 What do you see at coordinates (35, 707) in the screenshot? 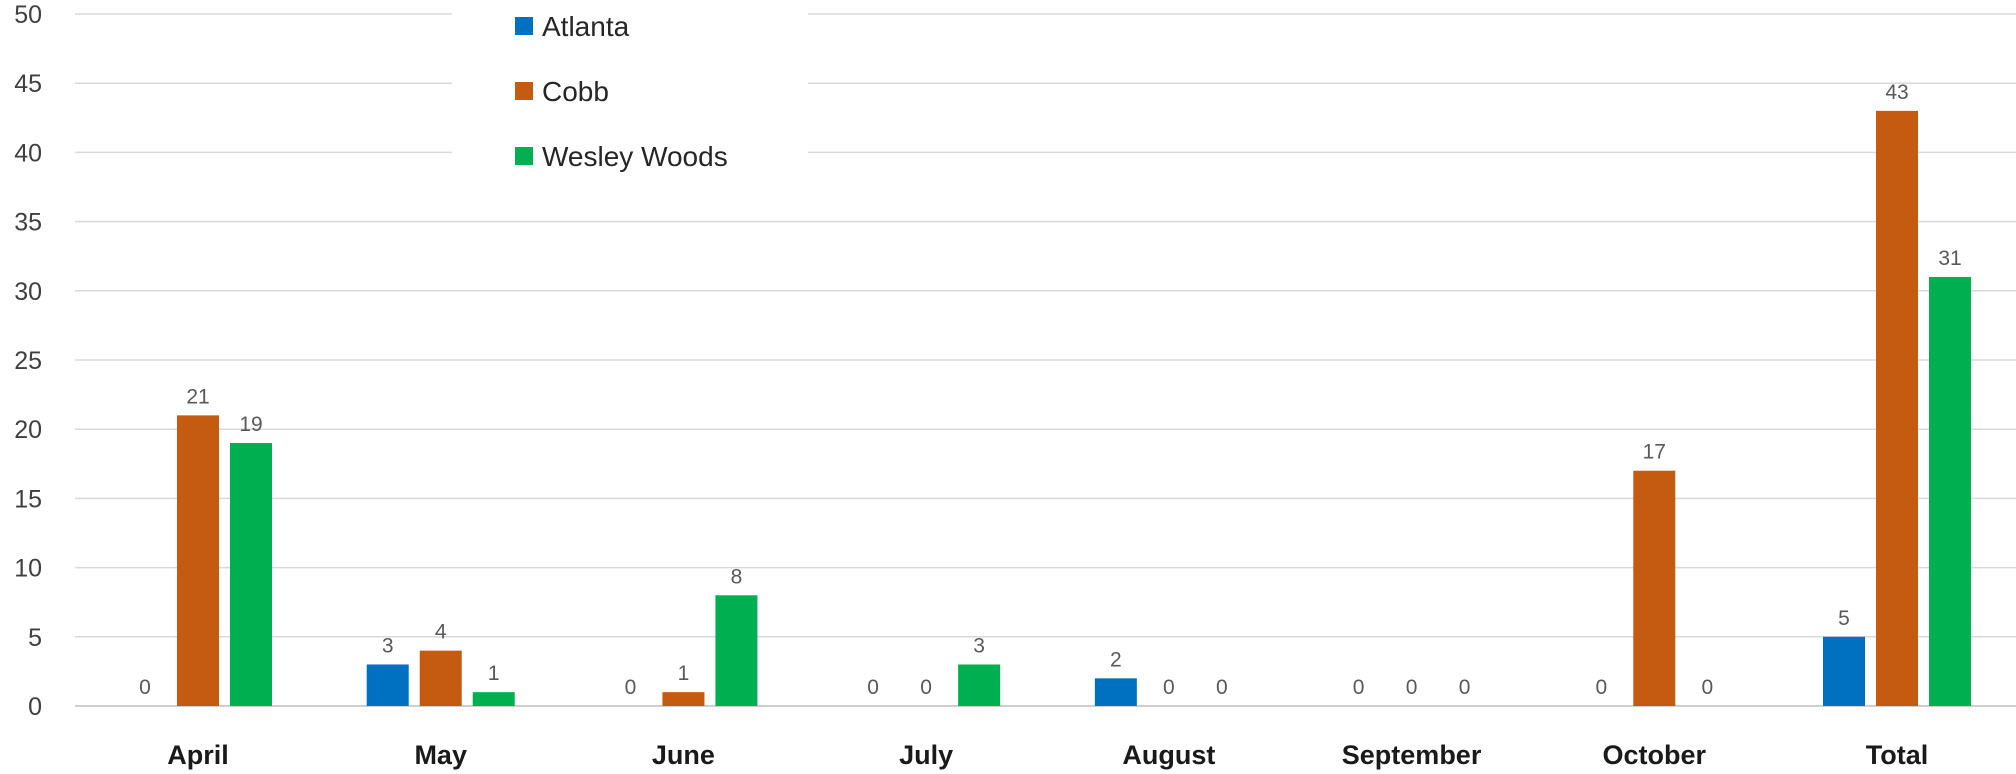
I see `y-tick-label: 0` at bounding box center [35, 707].